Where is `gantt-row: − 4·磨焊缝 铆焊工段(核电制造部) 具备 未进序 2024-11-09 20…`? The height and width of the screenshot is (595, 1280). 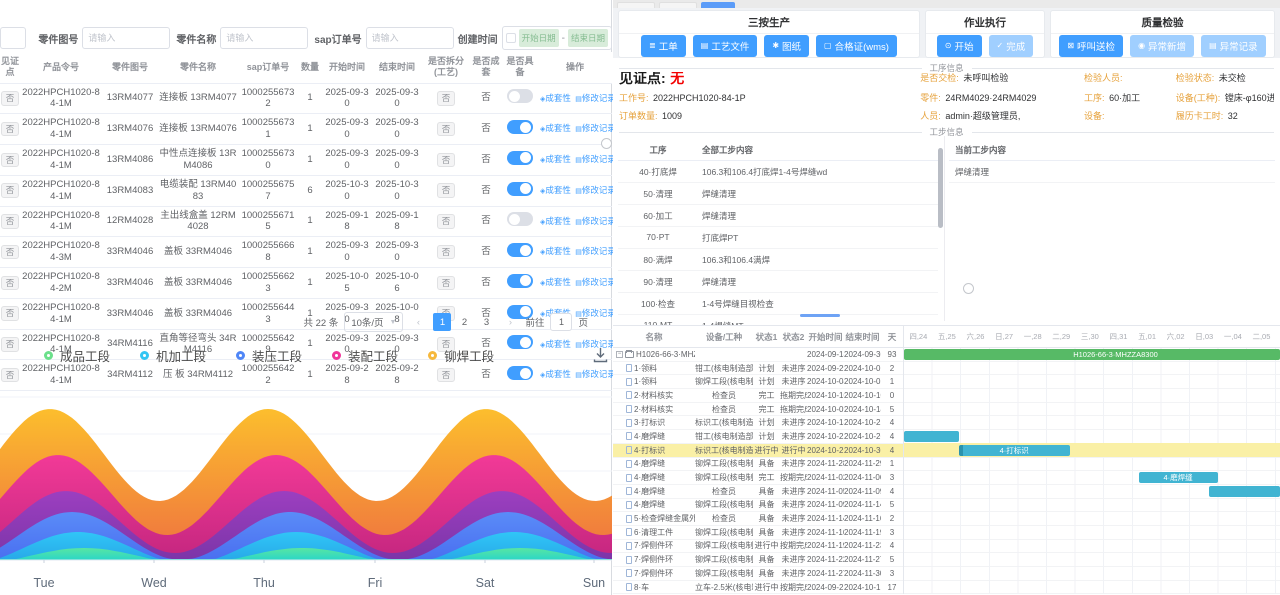 gantt-row: − 4·磨焊缝 铆焊工段(核电制造部) 具备 未进序 2024-11-09 20… is located at coordinates (946, 505).